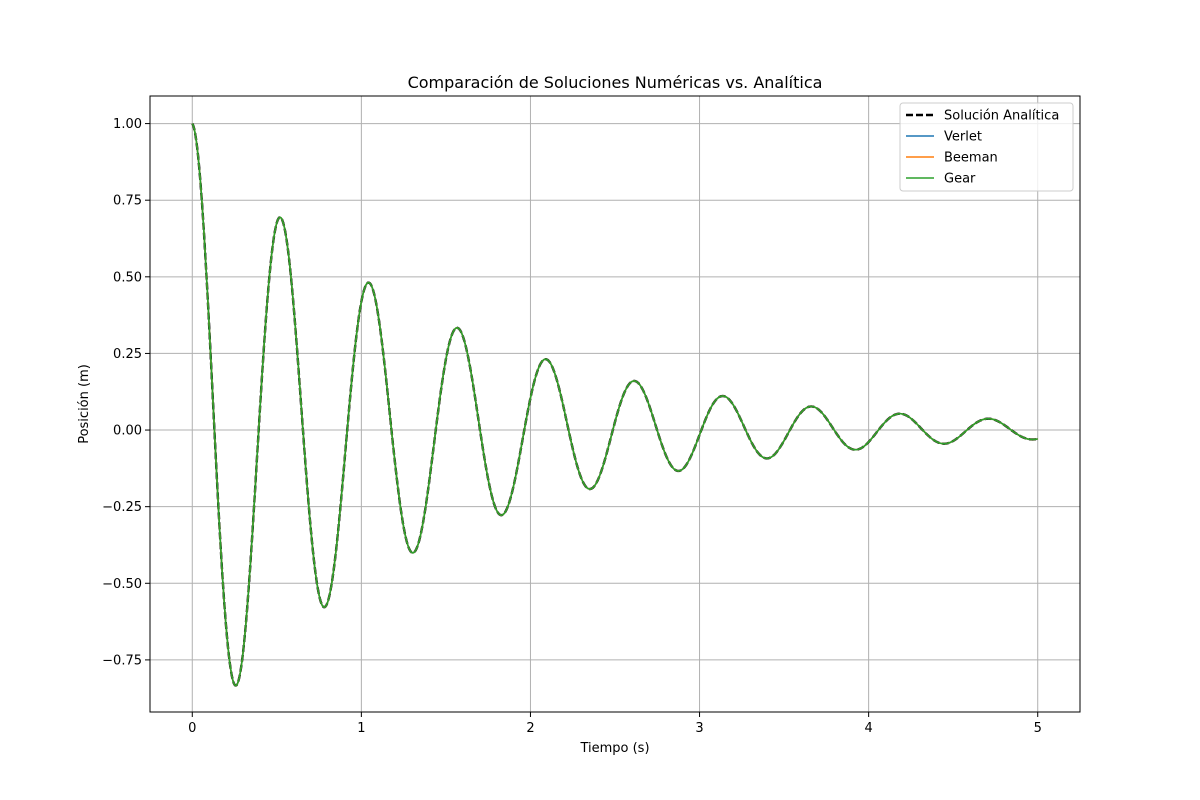 This screenshot has width=1200, height=800. I want to click on x-axis-label: Tiempo (s), so click(614, 748).